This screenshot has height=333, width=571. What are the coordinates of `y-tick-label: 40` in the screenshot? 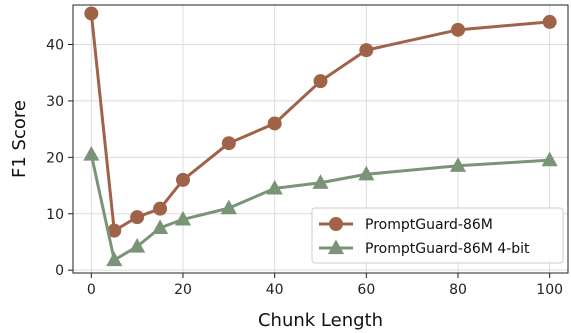 It's located at (55, 45).